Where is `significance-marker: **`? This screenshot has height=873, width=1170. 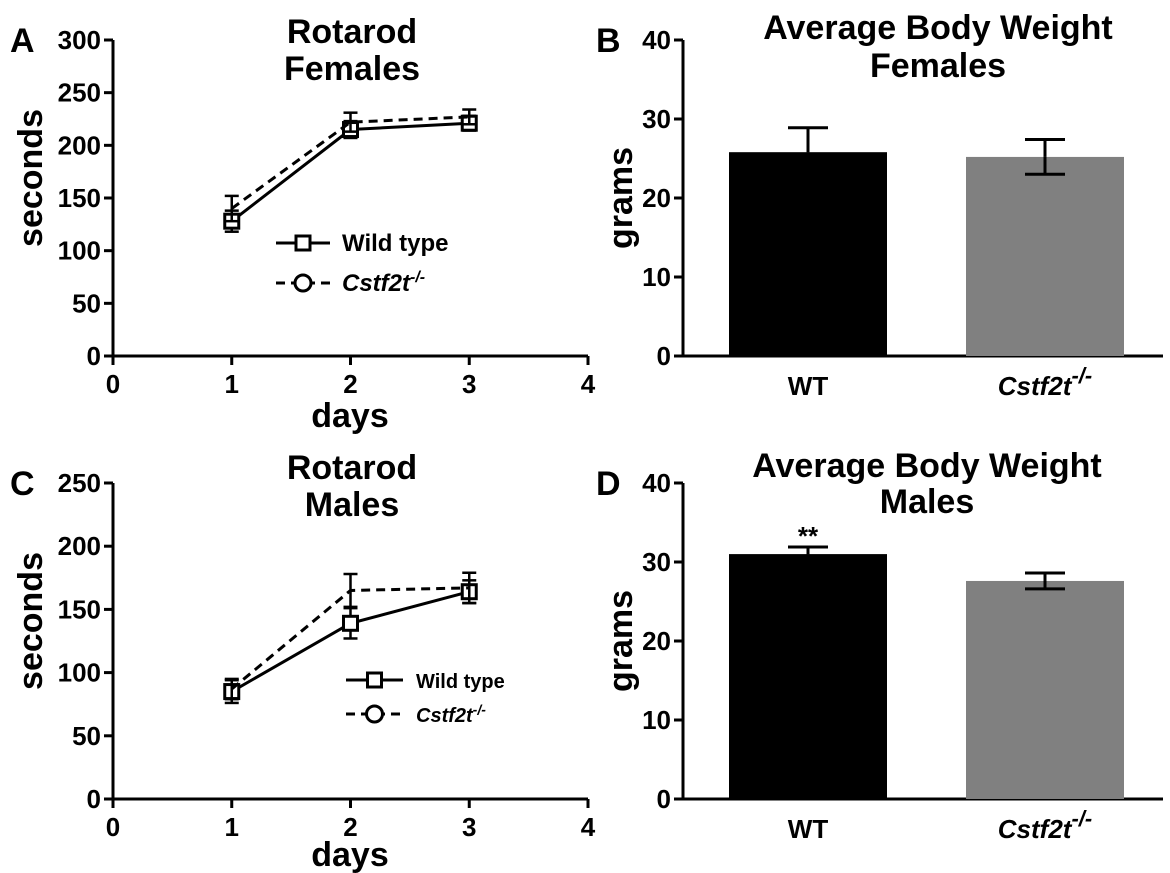 significance-marker: ** is located at coordinates (808, 536).